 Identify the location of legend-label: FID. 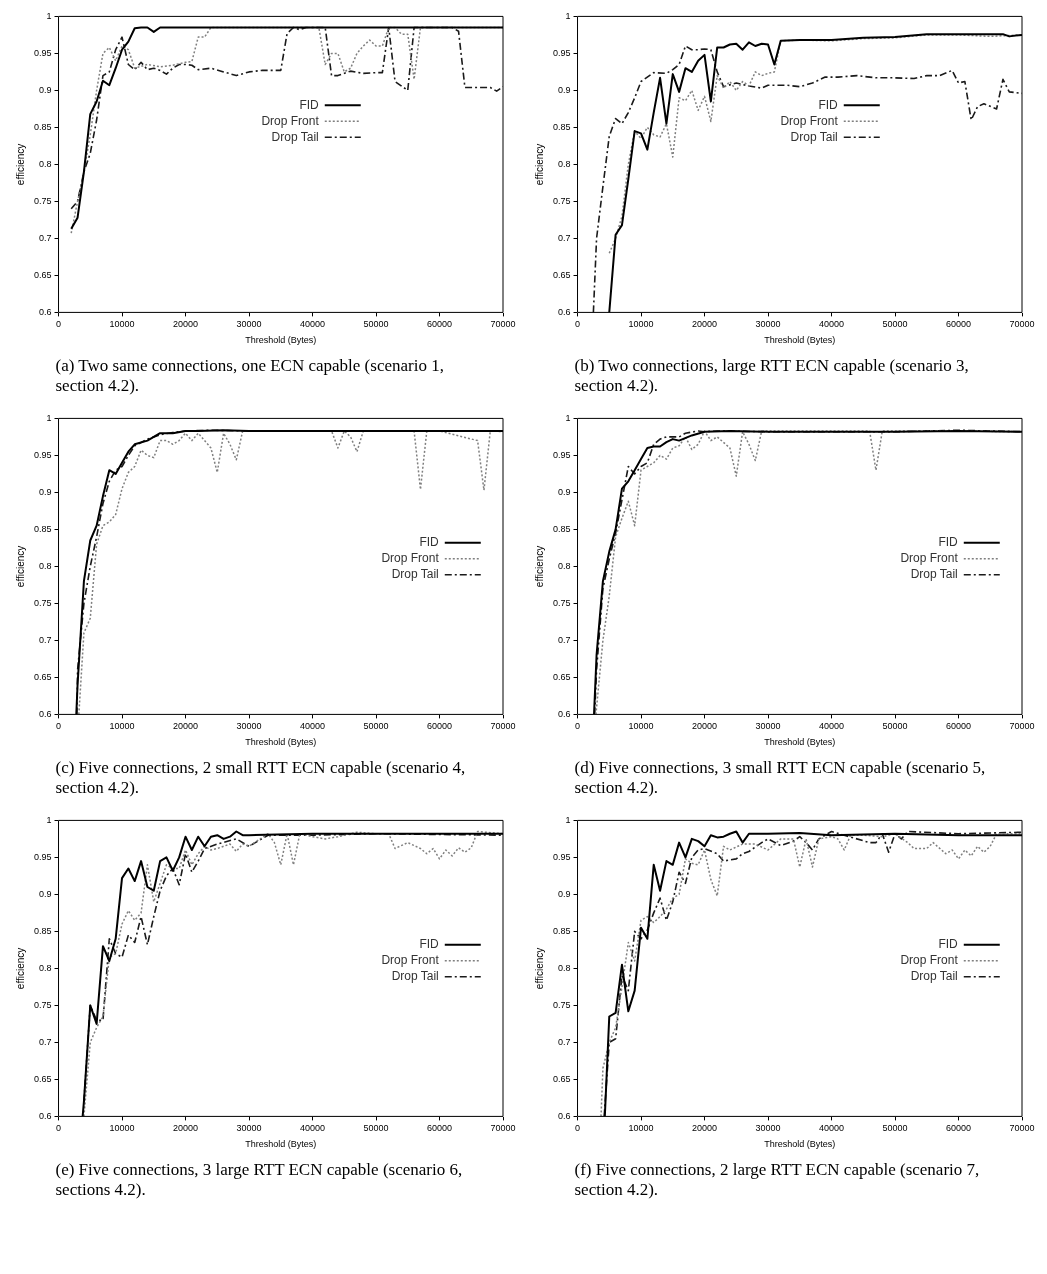
(947, 542).